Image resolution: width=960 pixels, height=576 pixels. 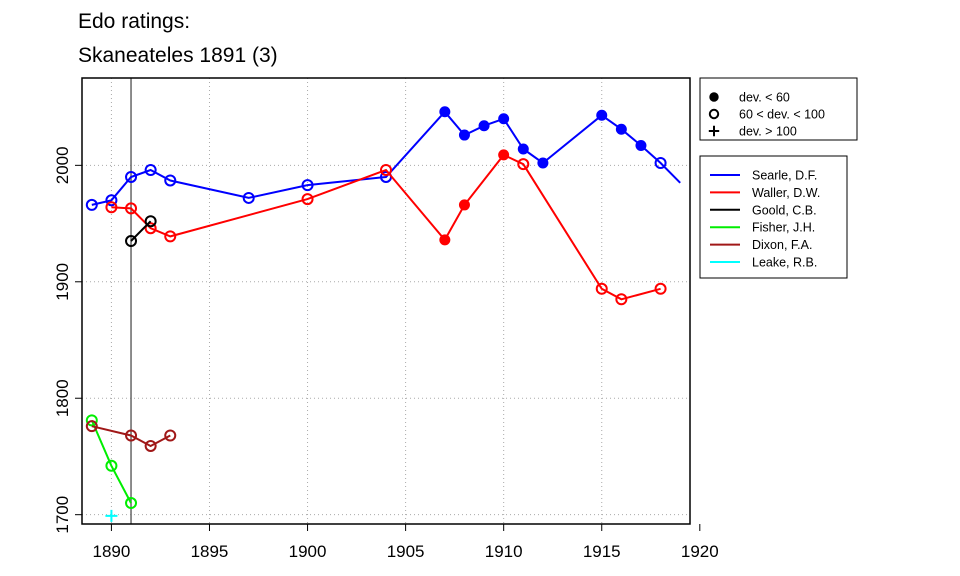 What do you see at coordinates (782, 245) in the screenshot?
I see `legend-label: Dixon, F.A.` at bounding box center [782, 245].